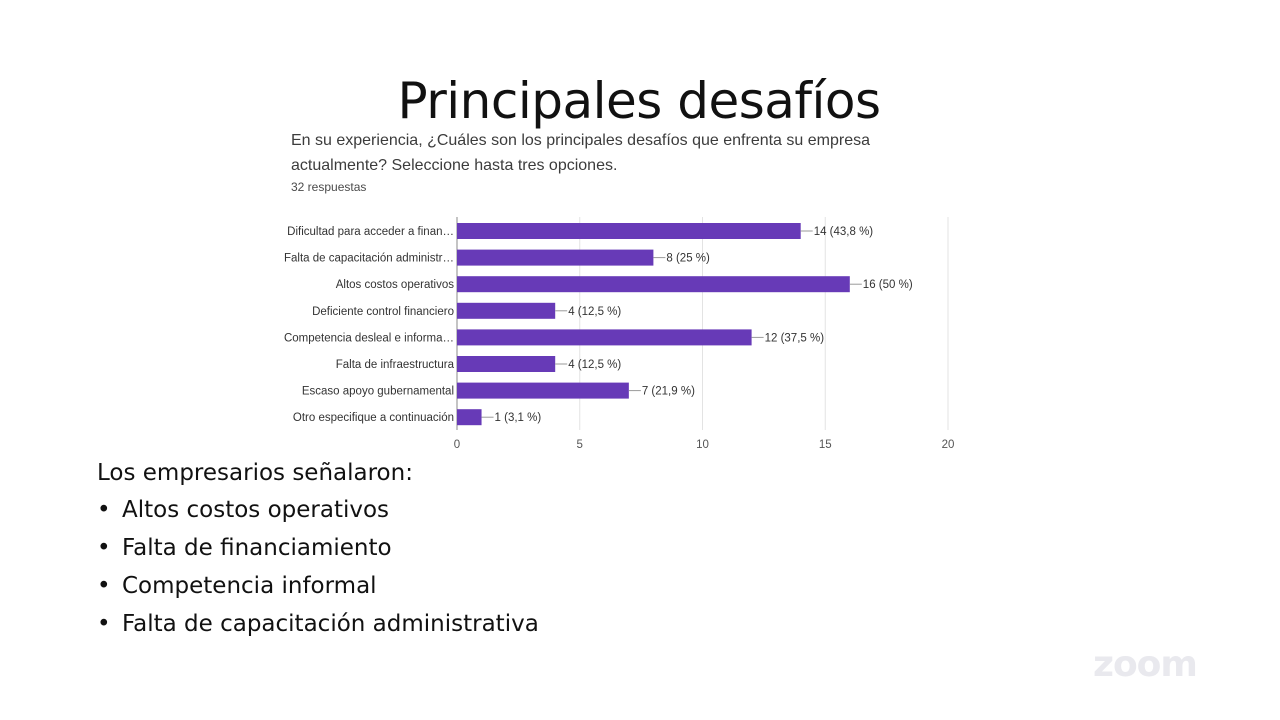  What do you see at coordinates (844, 232) in the screenshot?
I see `data-label: 14 (43,8 %)` at bounding box center [844, 232].